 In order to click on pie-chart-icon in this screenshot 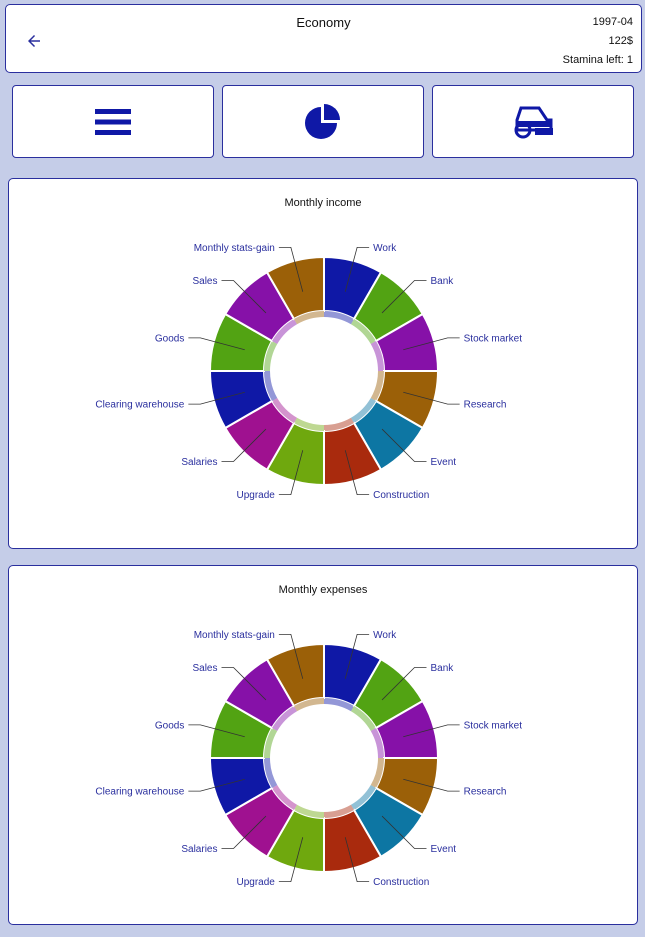, I will do `click(322, 121)`.